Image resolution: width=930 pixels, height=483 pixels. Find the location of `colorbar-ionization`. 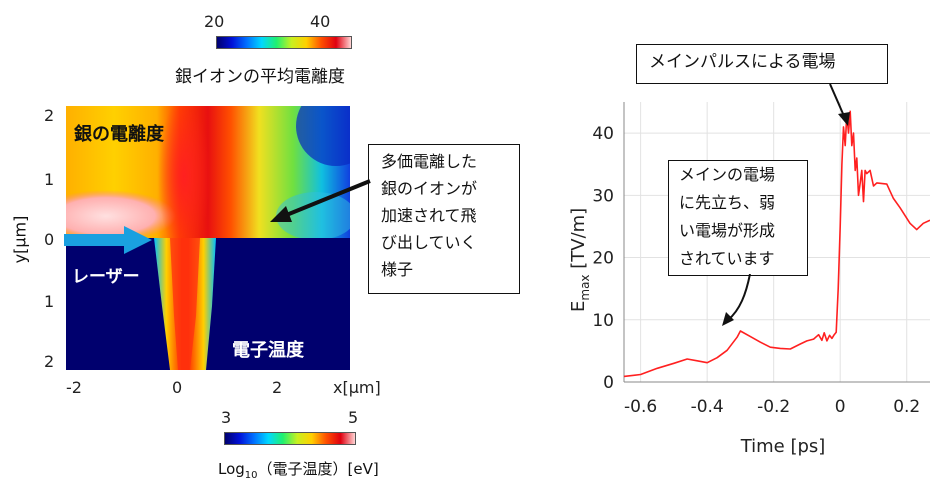

colorbar-ionization is located at coordinates (284, 42).